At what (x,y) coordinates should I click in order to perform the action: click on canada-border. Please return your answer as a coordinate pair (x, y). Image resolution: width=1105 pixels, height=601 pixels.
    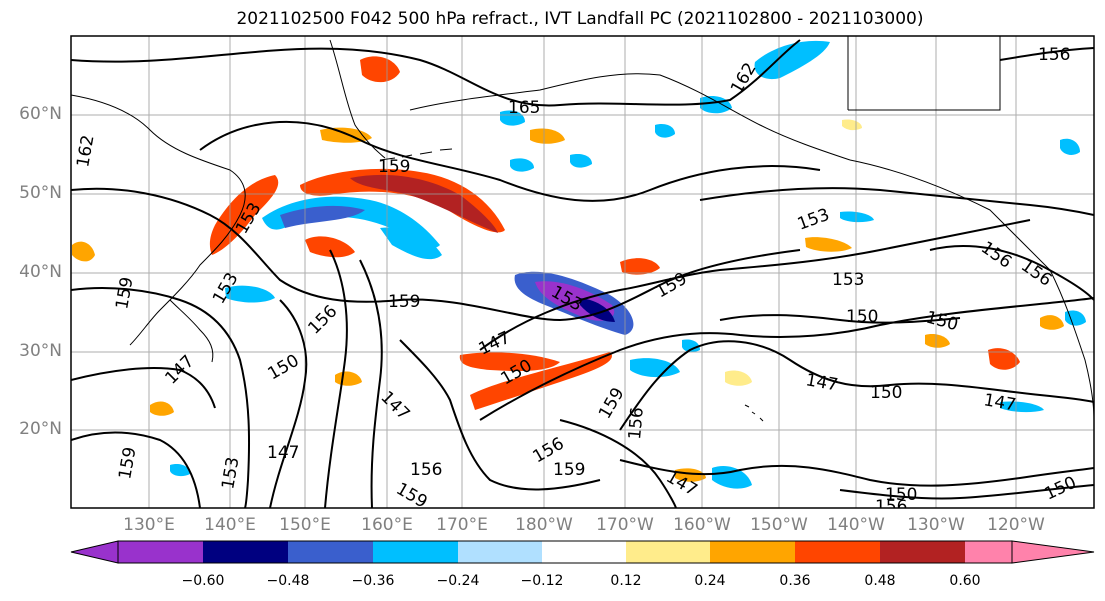
    Looking at the image, I should click on (924, 73).